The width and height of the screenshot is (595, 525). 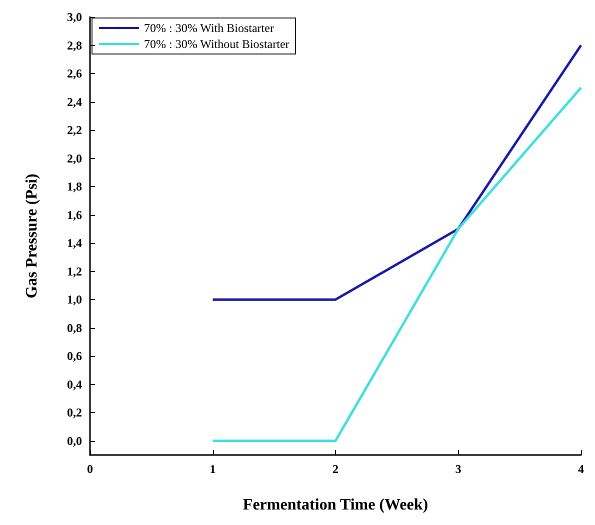 I want to click on legend-label: 70% : 30% With Biostarter, so click(x=209, y=28).